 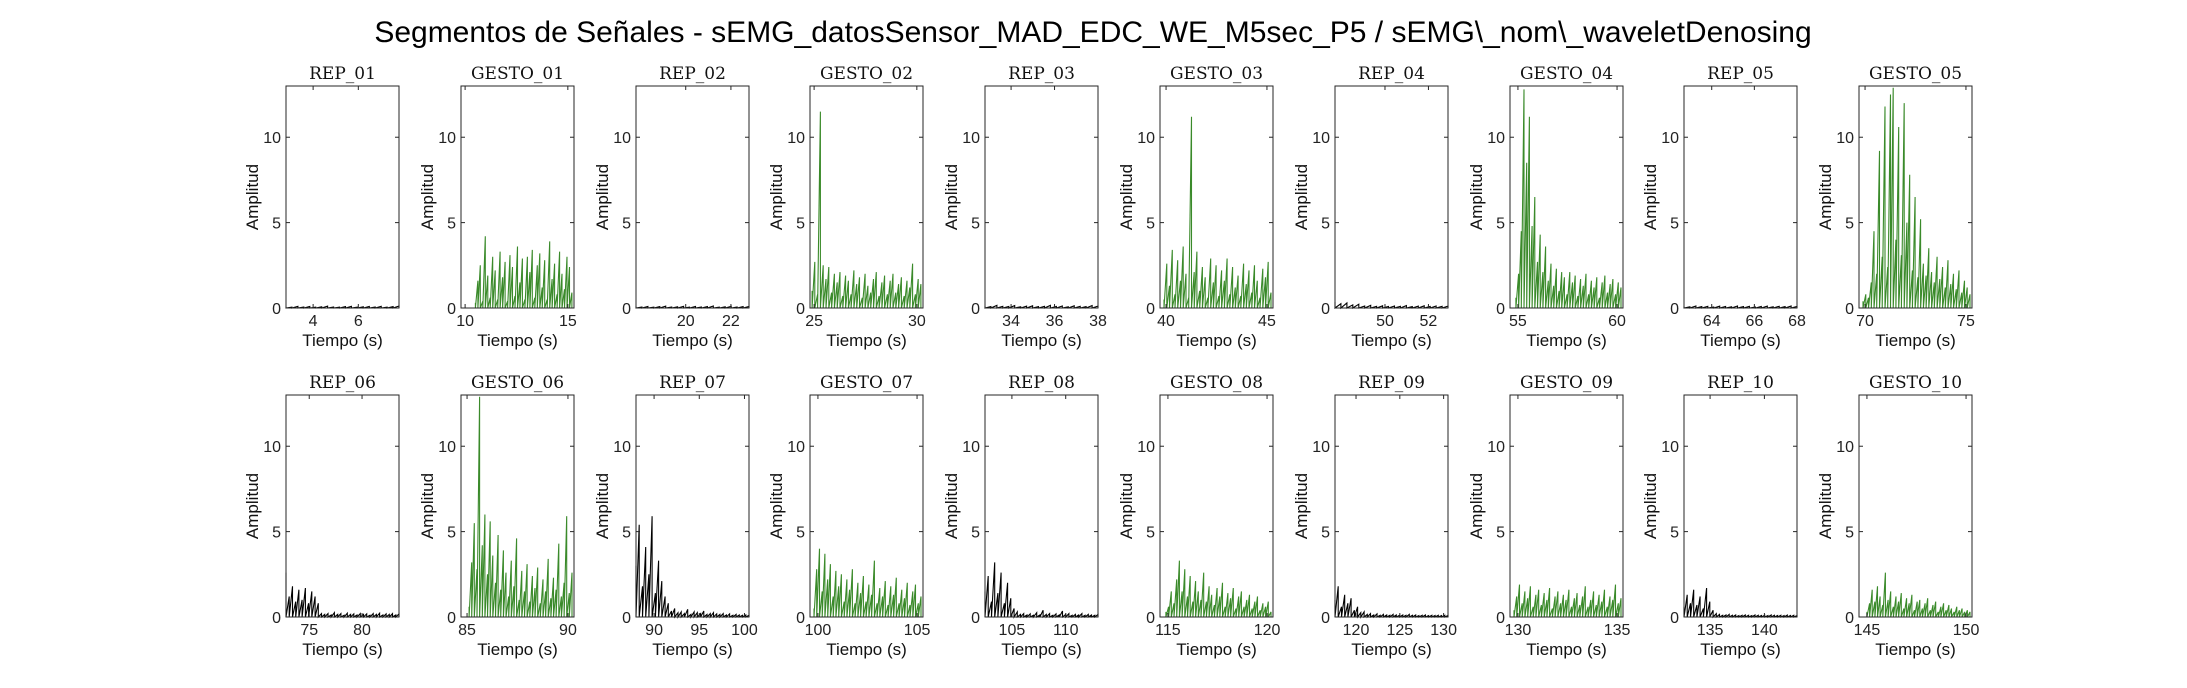 I want to click on panel-title: GESTO_07, so click(x=866, y=383).